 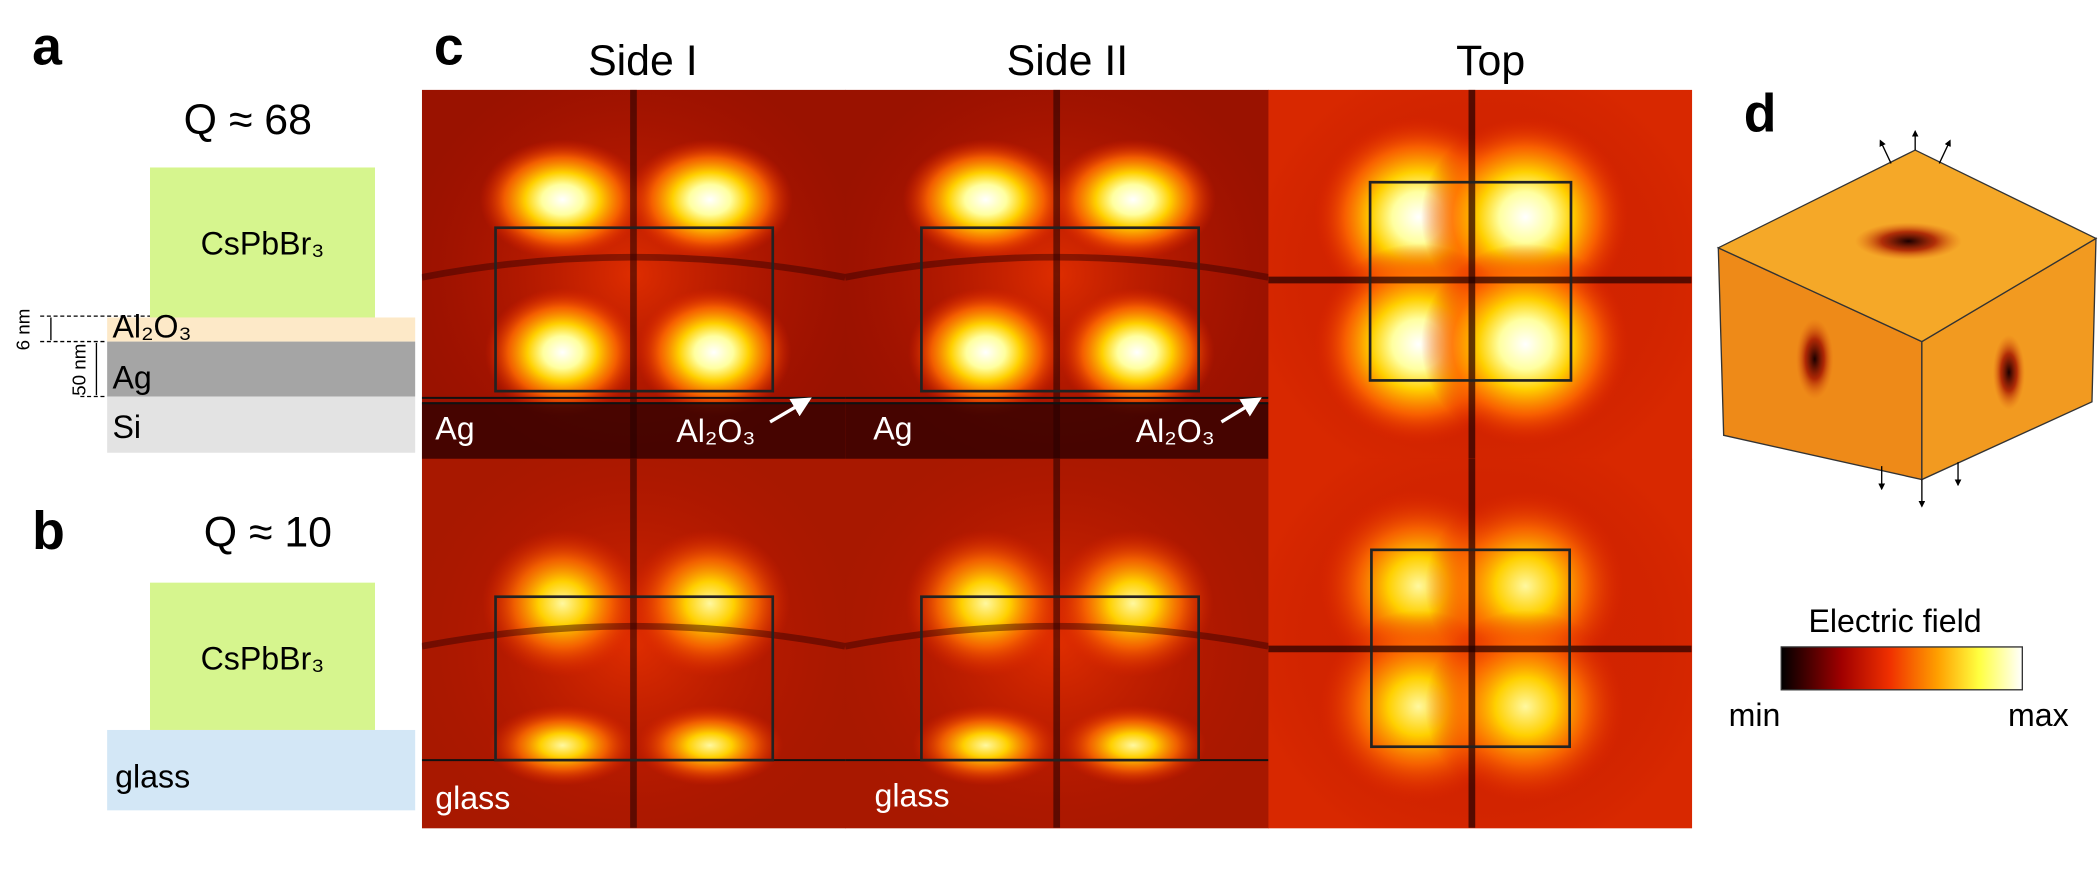 I want to click on panel-label: a, so click(x=47, y=46).